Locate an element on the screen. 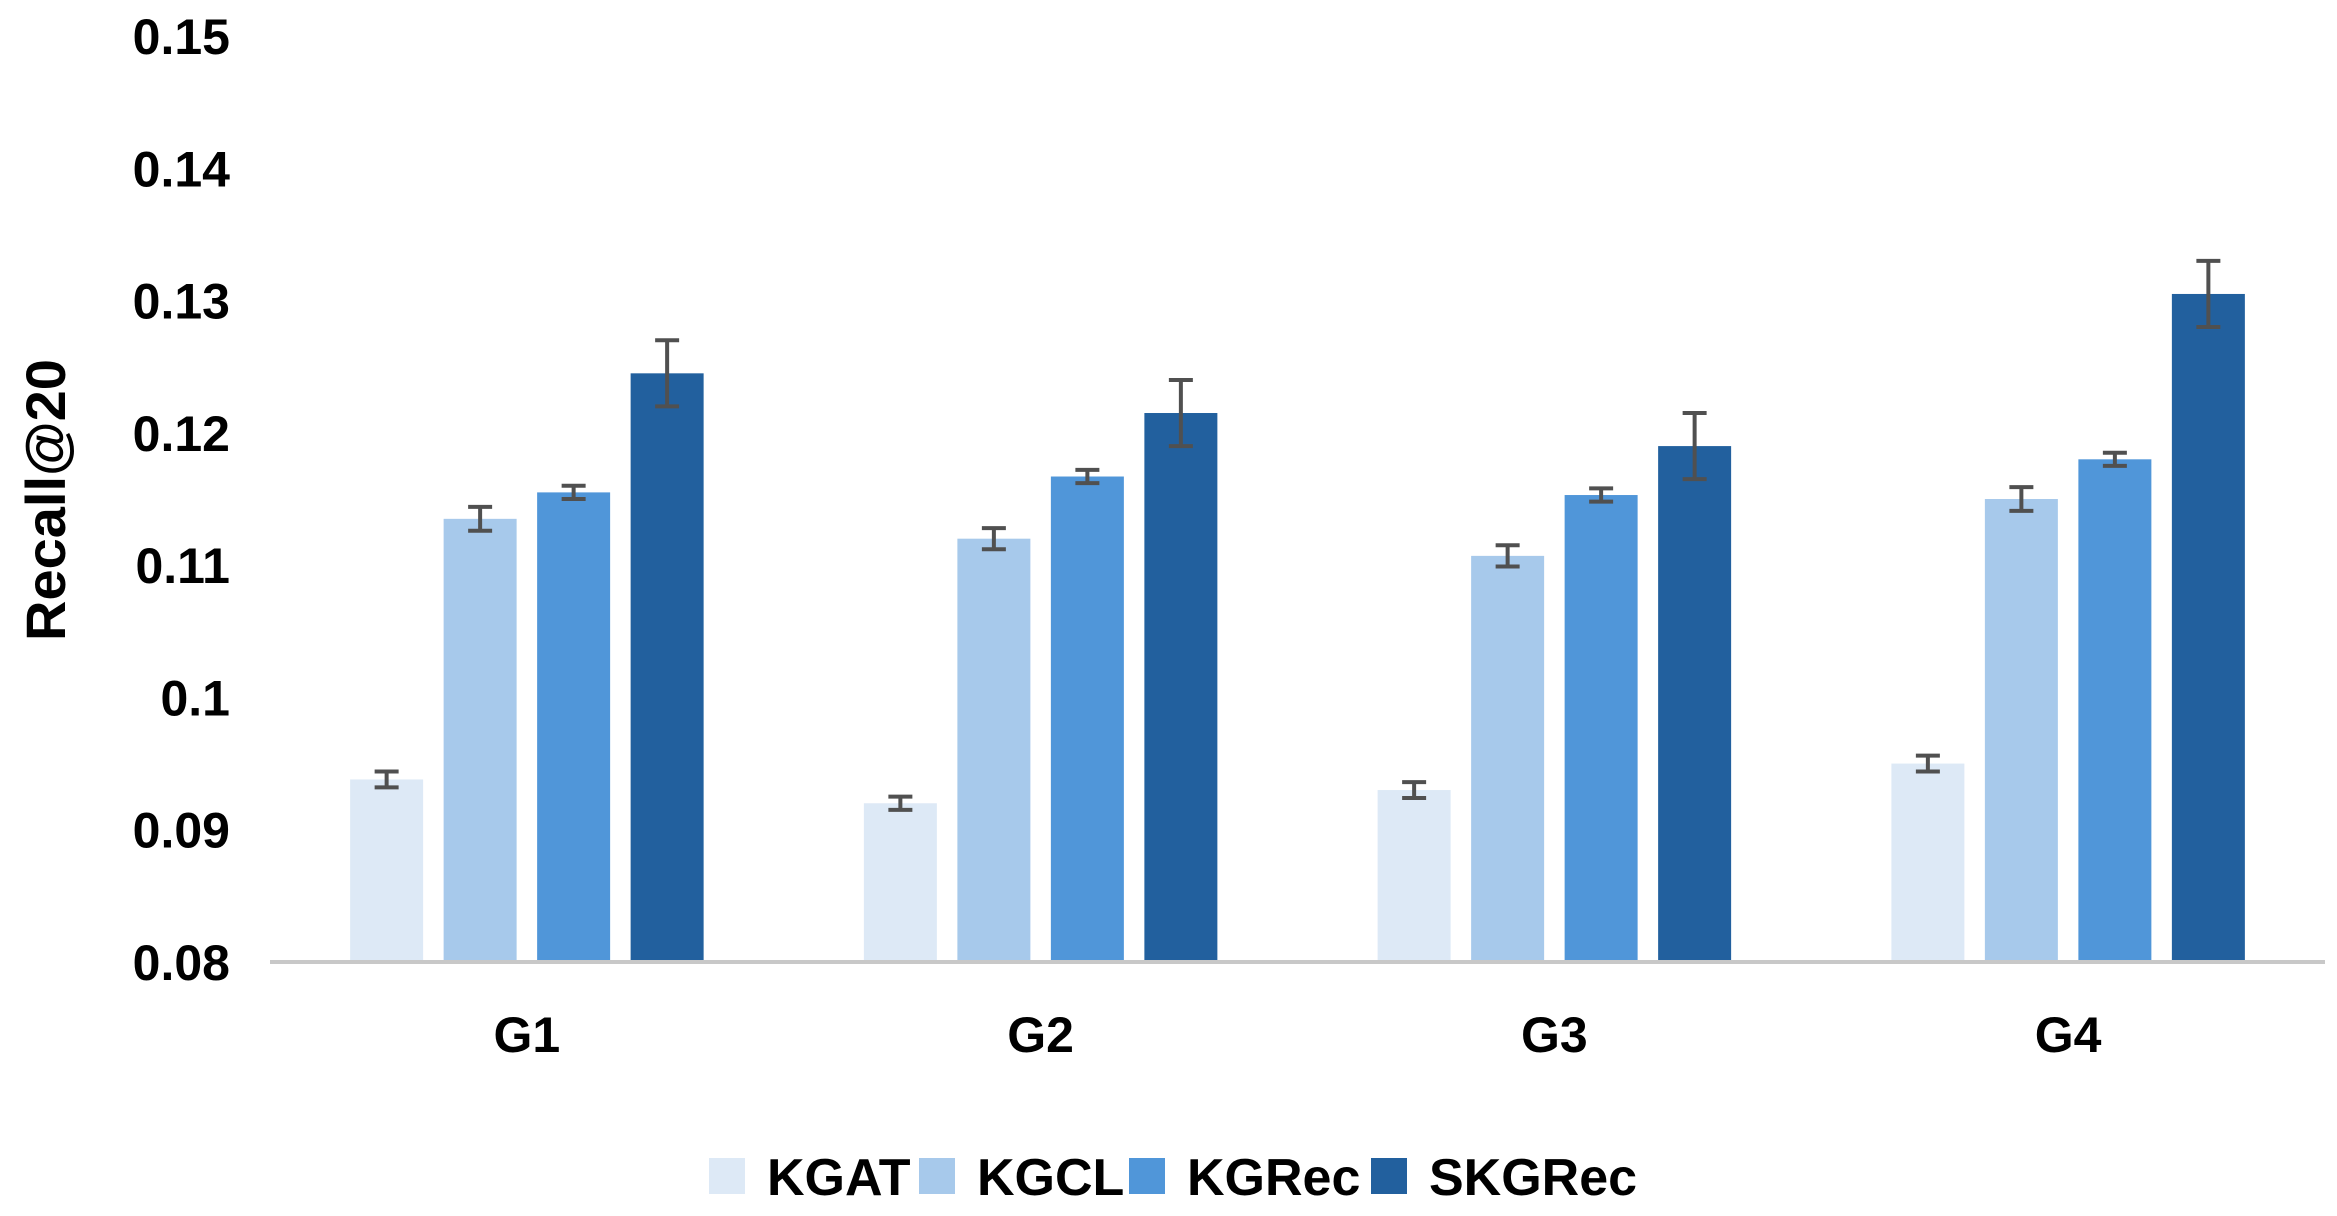 This screenshot has height=1216, width=2337. error-bar-kgcl-g1 is located at coordinates (480, 518).